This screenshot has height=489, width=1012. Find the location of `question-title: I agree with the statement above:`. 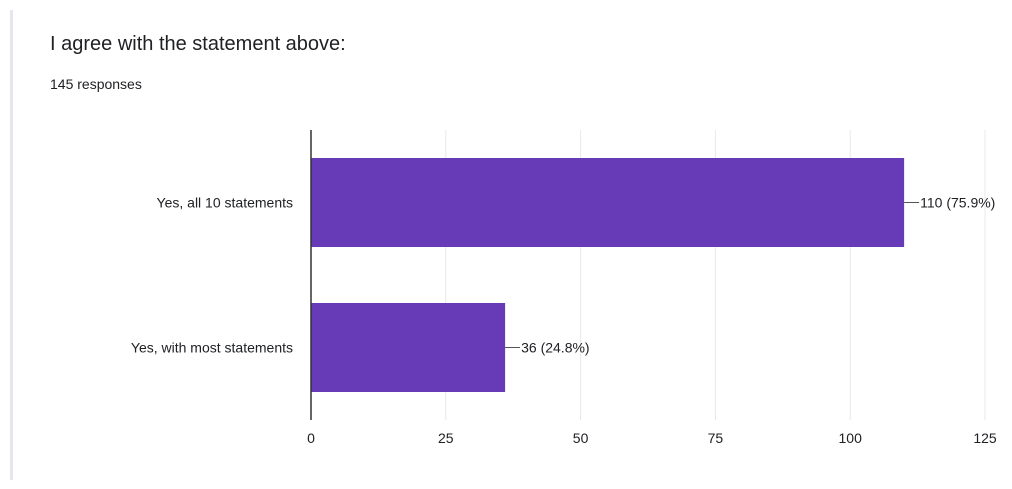

question-title: I agree with the statement above: is located at coordinates (198, 44).